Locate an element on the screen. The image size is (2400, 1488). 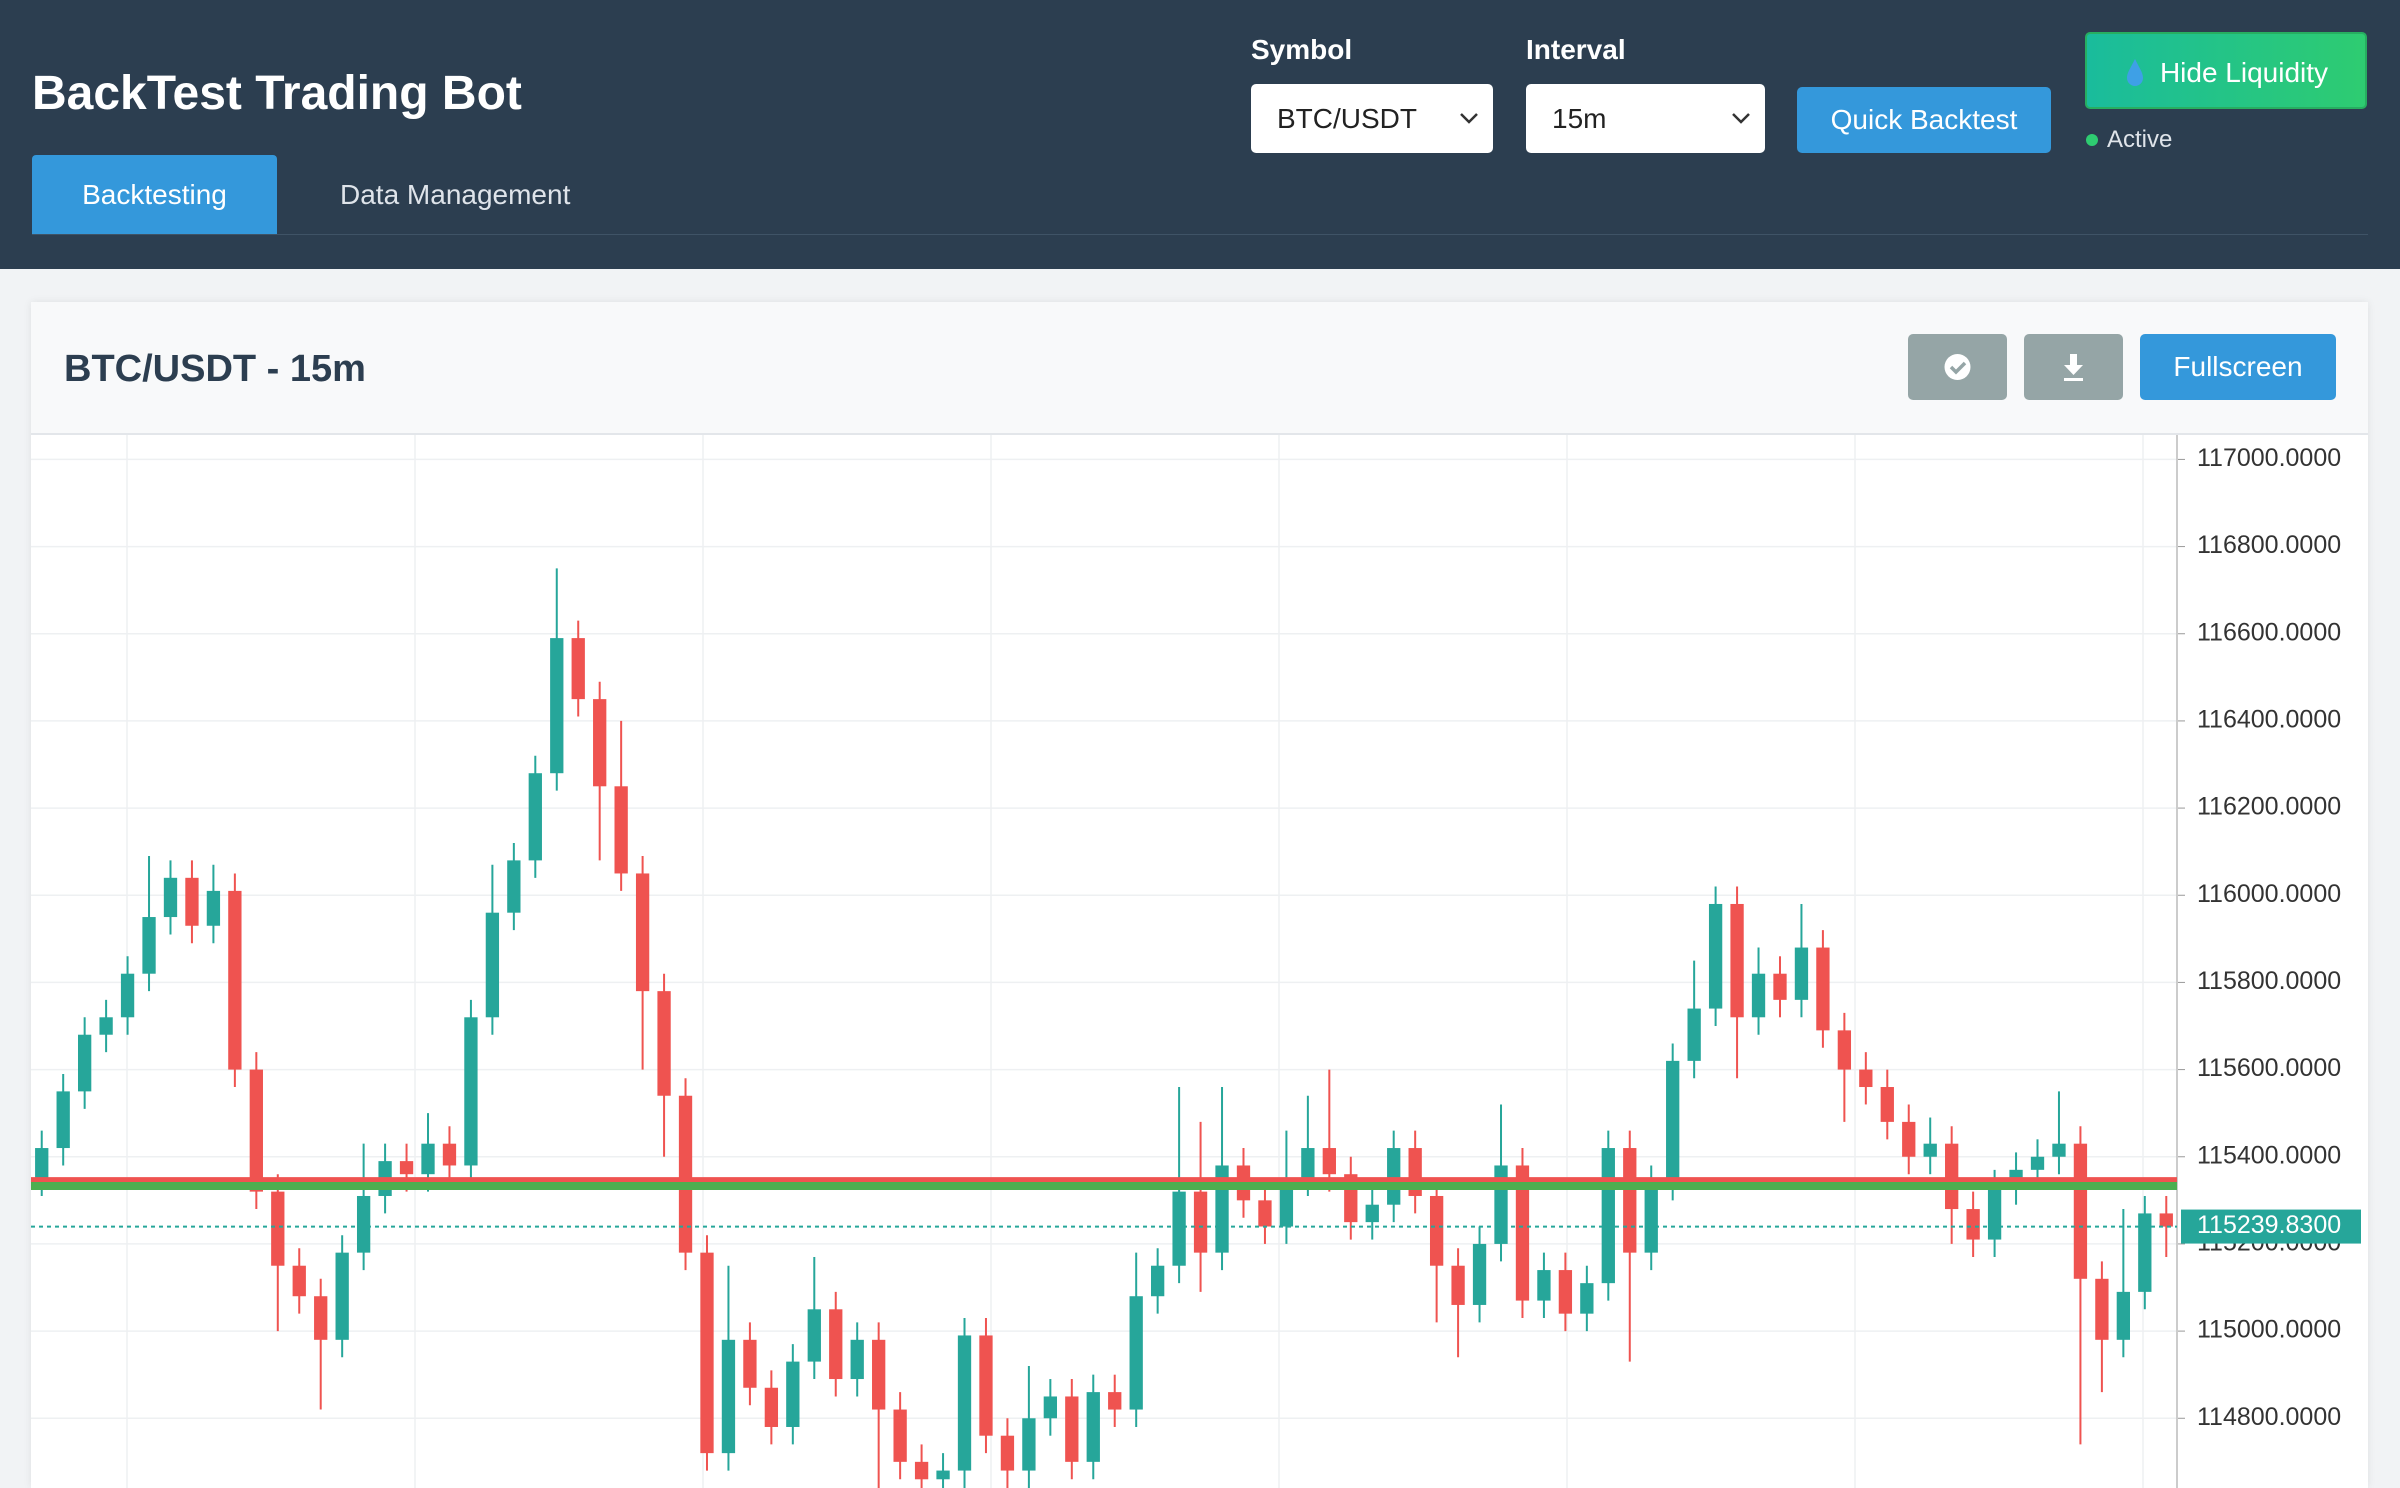
y-tick-label: 117000.0000 is located at coordinates (2269, 458).